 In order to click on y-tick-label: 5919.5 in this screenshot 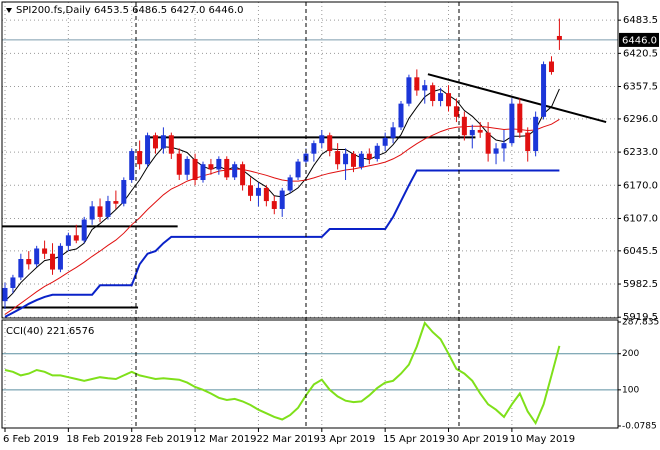, I will do `click(640, 317)`.